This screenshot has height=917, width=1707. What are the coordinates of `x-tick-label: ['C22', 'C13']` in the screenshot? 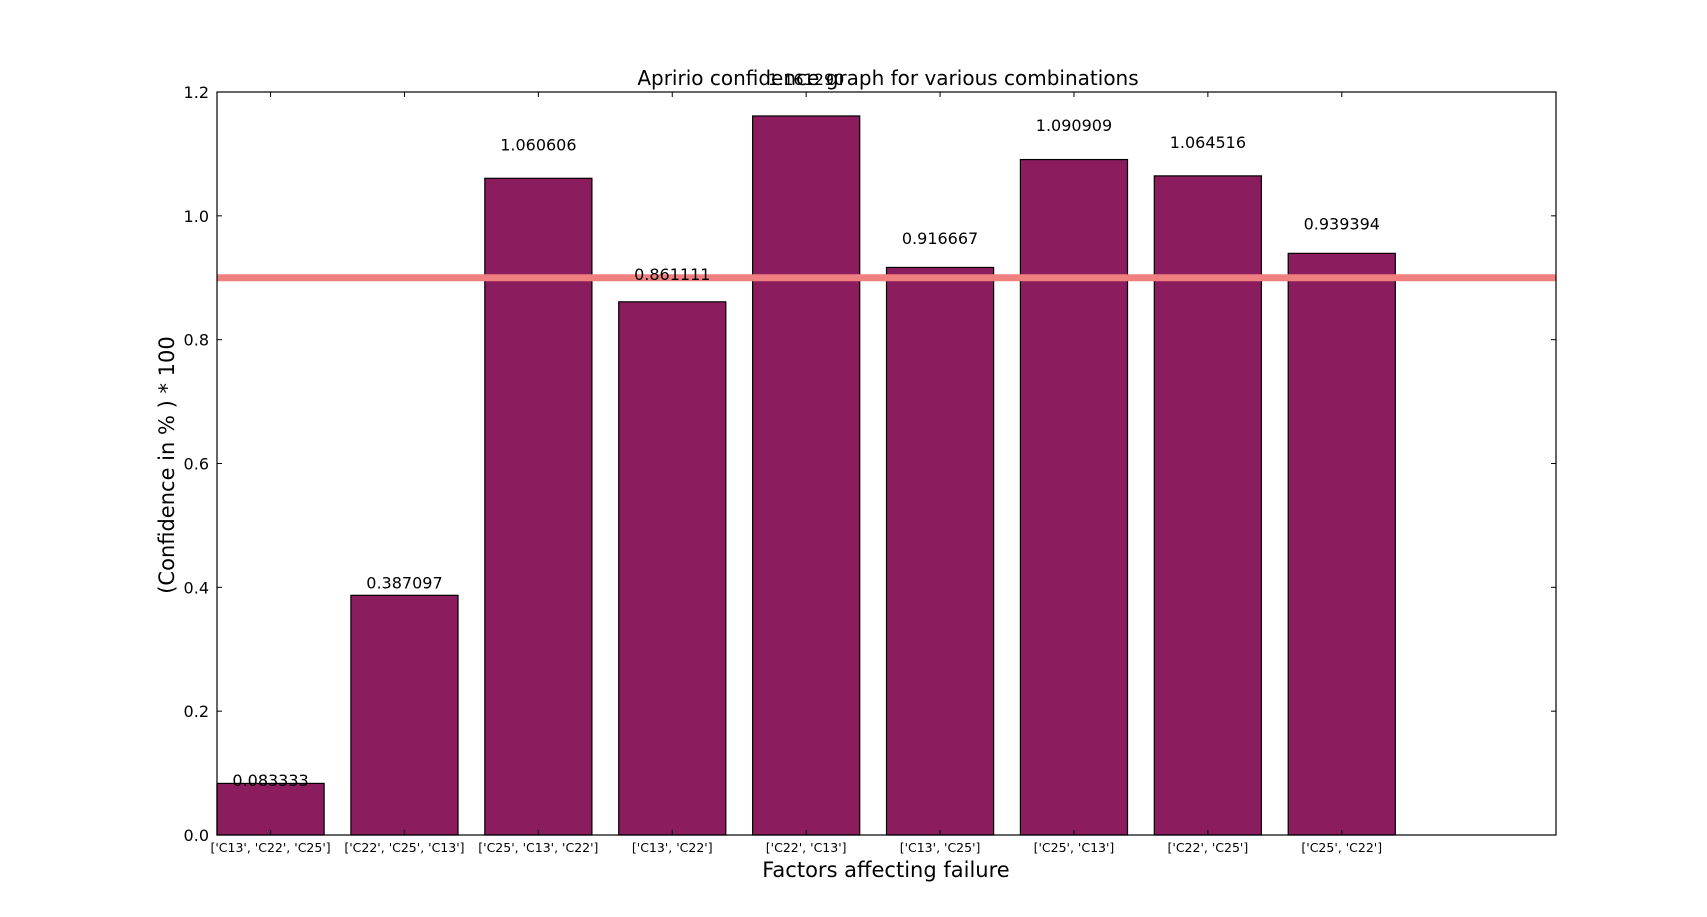 It's located at (806, 847).